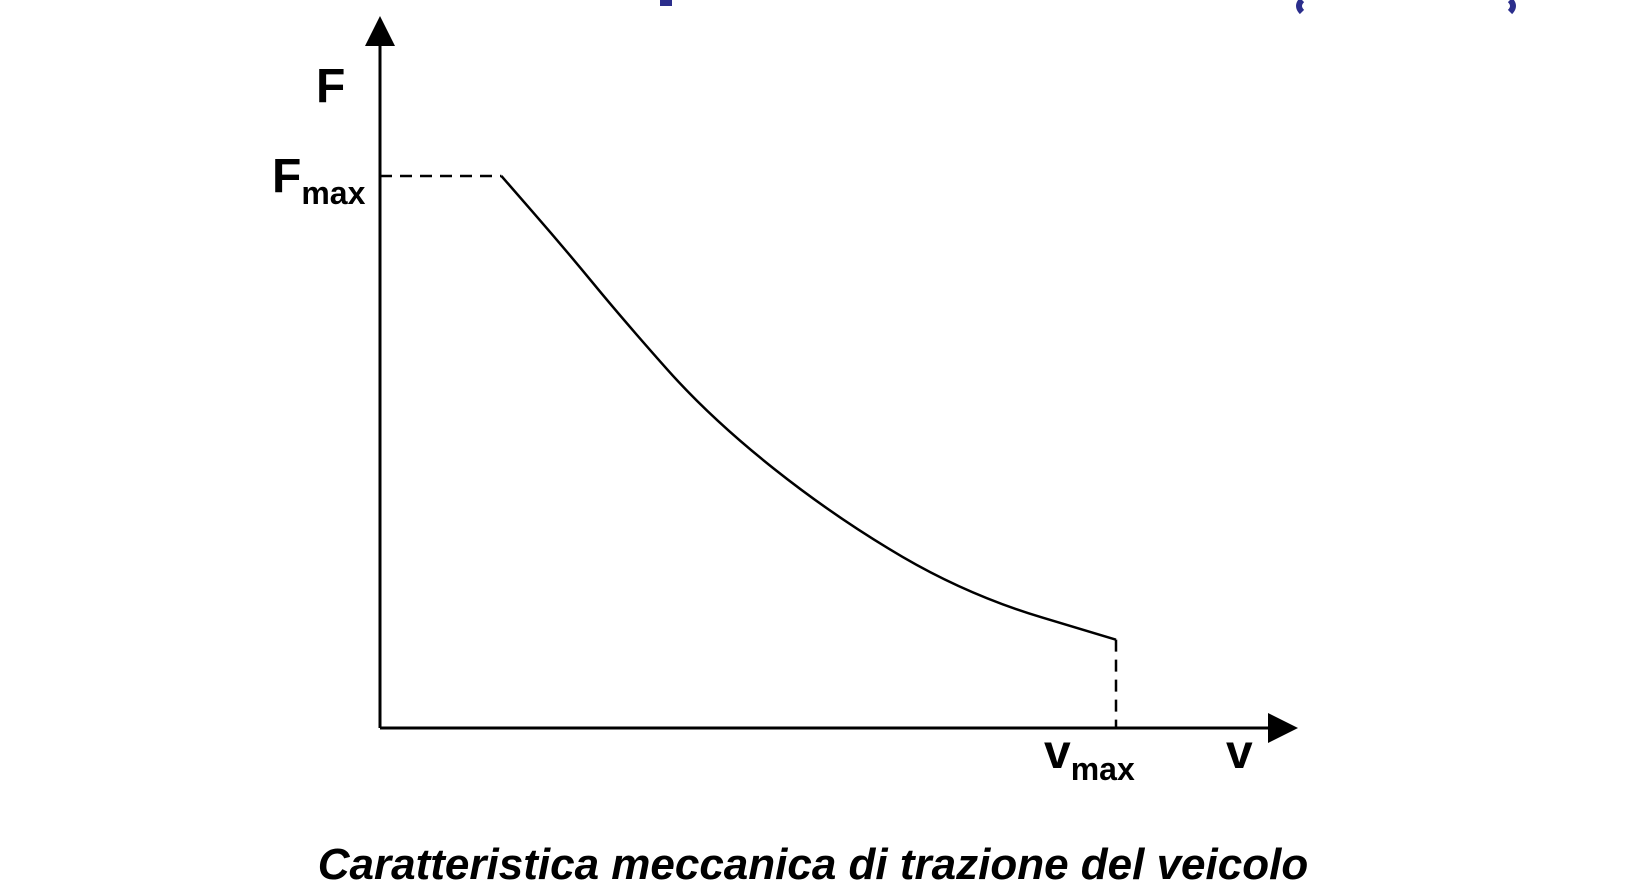  I want to click on vmax-label-subscript: max, so click(1103, 769).